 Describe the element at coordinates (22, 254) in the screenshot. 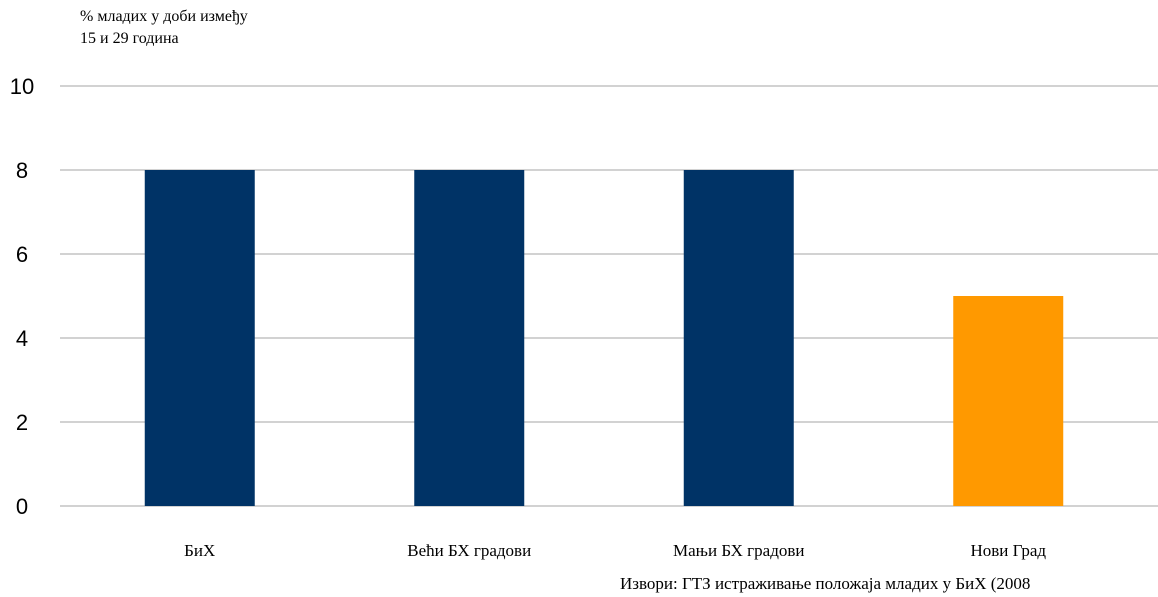

I see `y-tick-label: 6` at that location.